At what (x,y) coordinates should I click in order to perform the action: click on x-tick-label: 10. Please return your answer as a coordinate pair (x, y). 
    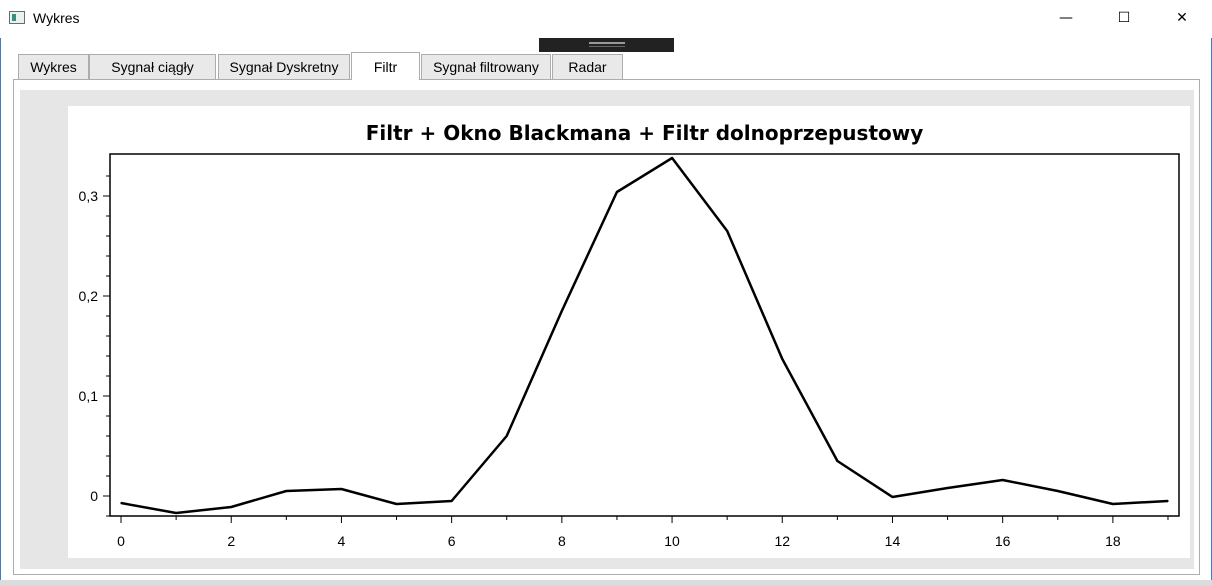
    Looking at the image, I should click on (672, 541).